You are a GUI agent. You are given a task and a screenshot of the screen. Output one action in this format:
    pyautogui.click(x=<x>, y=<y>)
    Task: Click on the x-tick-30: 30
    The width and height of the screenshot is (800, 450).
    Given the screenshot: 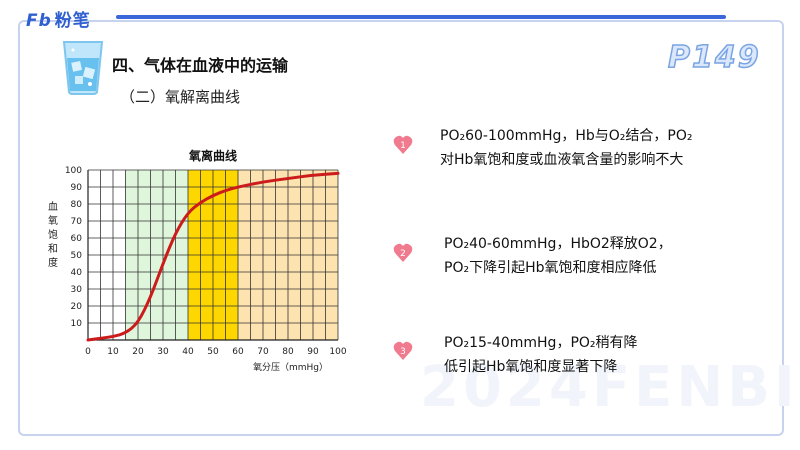 What is the action you would take?
    pyautogui.click(x=163, y=352)
    